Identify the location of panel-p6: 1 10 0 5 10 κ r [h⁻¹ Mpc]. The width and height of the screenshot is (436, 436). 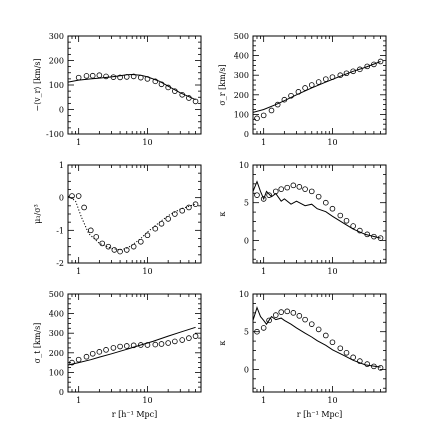
(302, 354).